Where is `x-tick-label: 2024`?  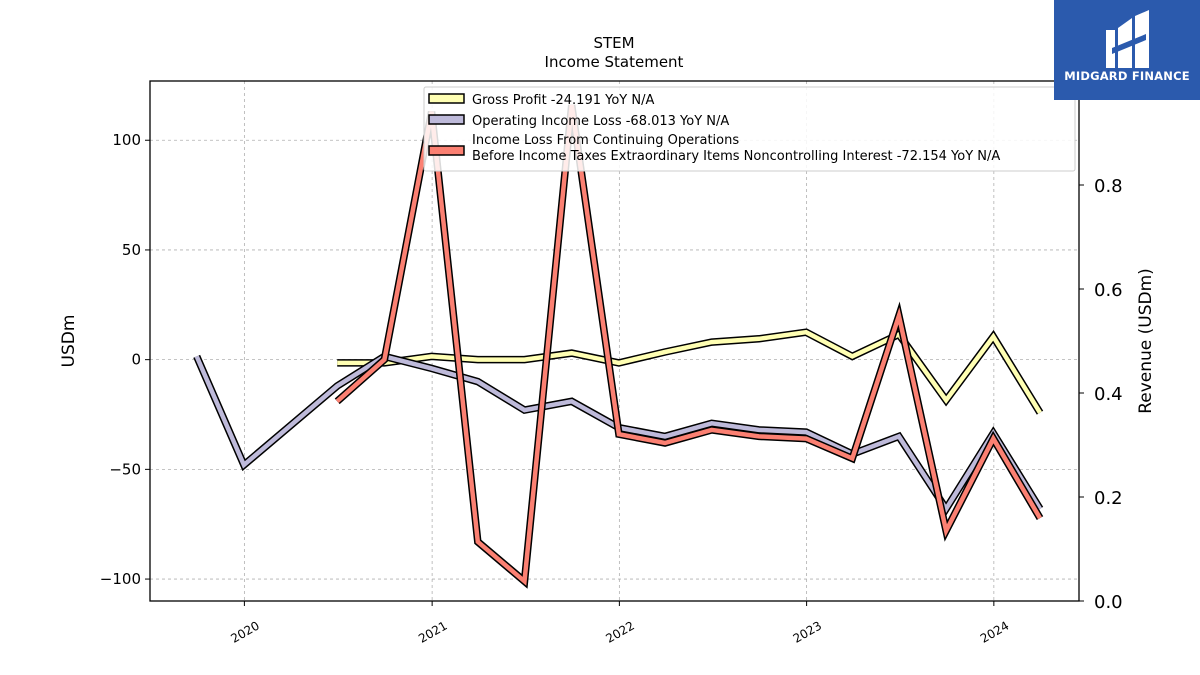 x-tick-label: 2024 is located at coordinates (994, 631).